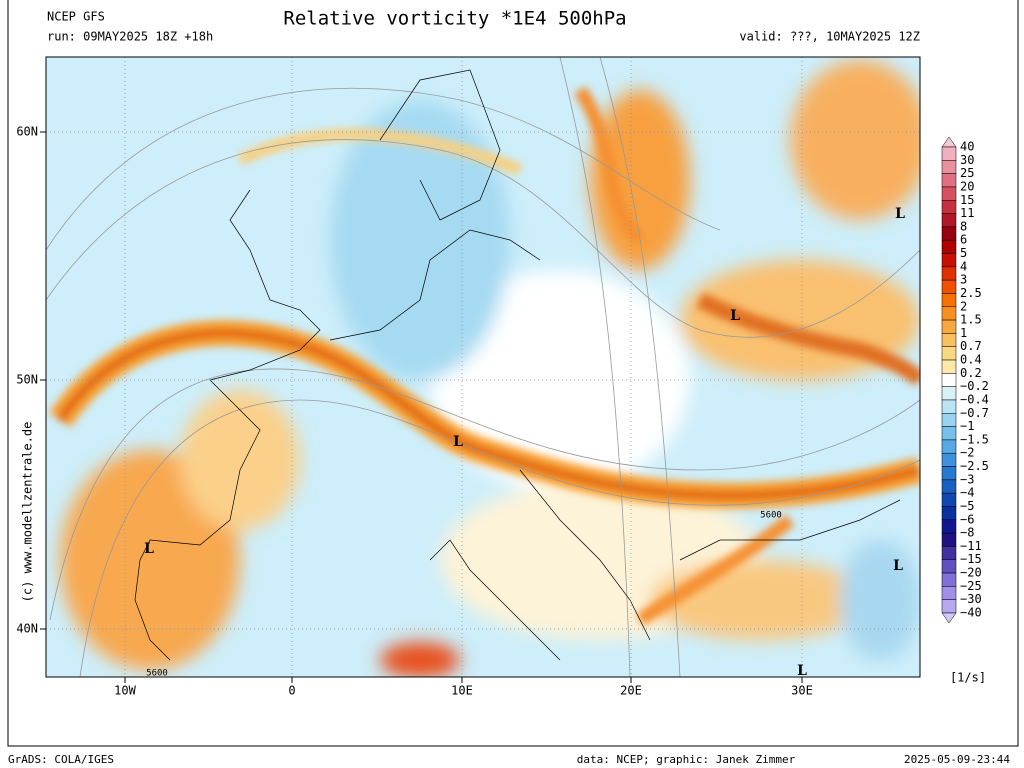  I want to click on lat-label: 60N, so click(27, 132).